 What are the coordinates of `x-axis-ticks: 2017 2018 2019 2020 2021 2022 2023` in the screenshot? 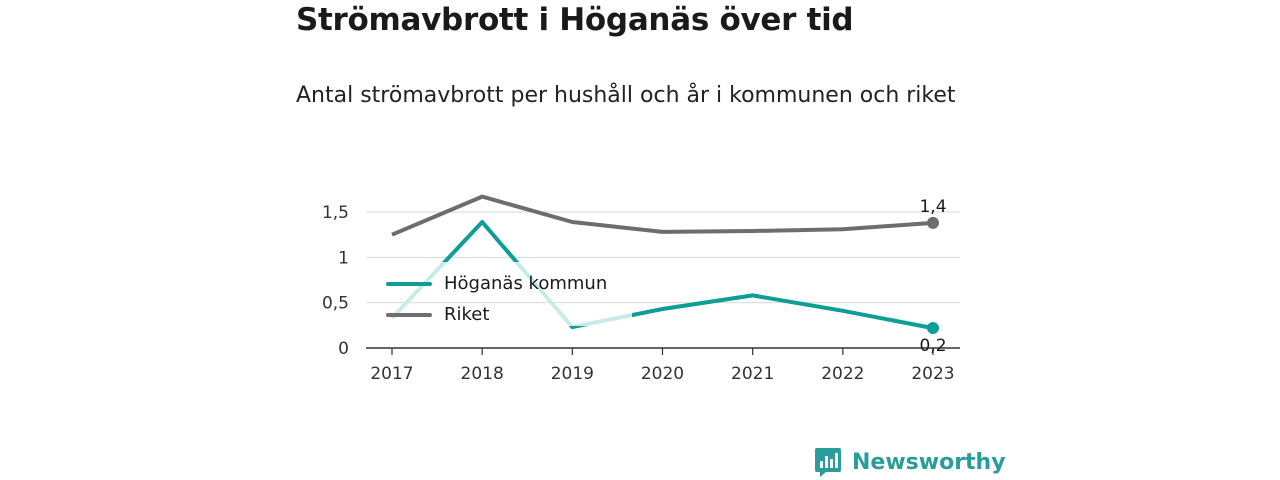 It's located at (662, 366).